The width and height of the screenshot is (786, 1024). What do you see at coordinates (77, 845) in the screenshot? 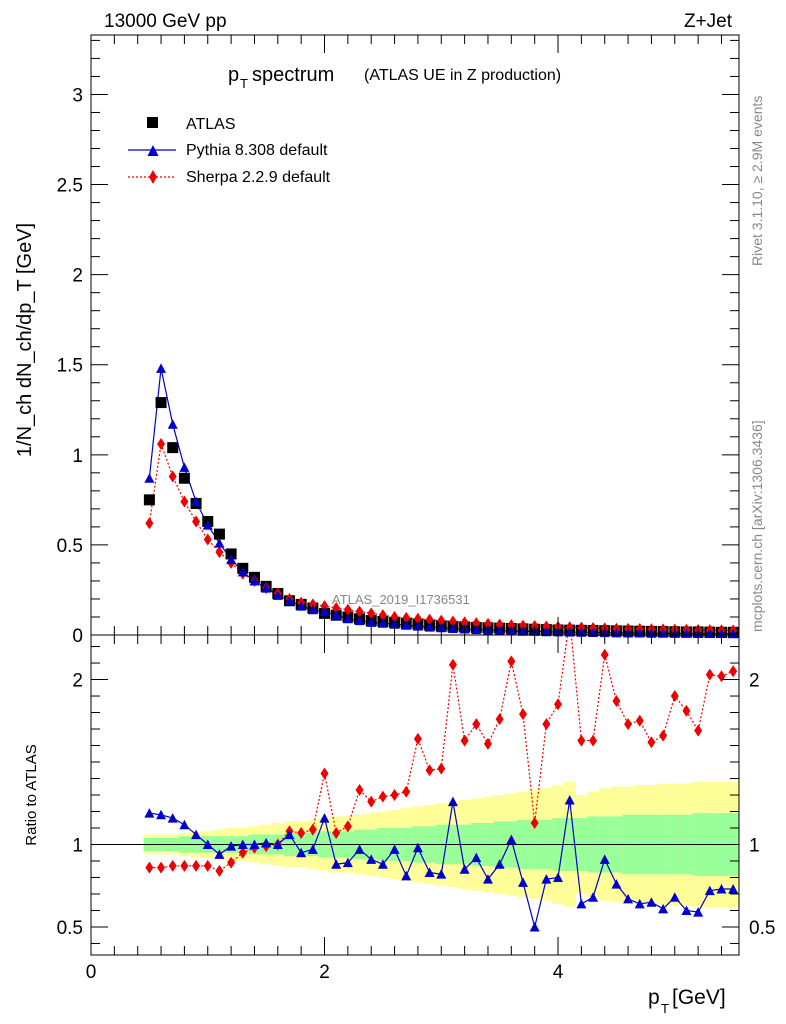
I see `ratio-y-tick-label: 1` at bounding box center [77, 845].